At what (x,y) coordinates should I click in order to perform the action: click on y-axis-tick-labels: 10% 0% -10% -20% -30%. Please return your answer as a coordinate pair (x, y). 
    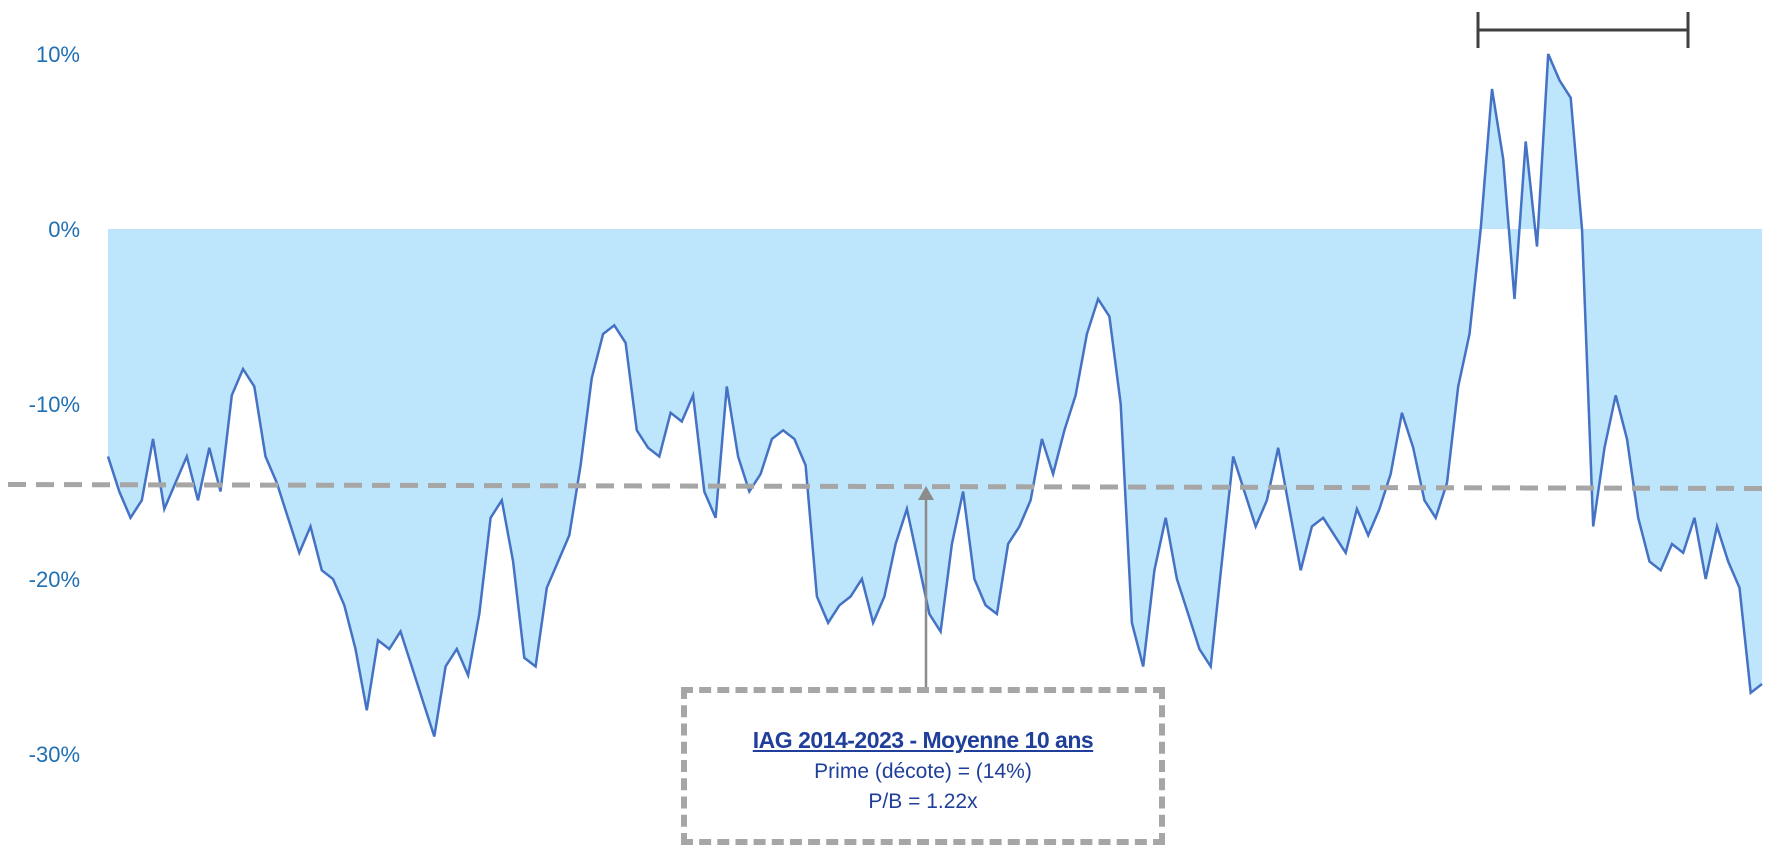
    Looking at the image, I should click on (54, 404).